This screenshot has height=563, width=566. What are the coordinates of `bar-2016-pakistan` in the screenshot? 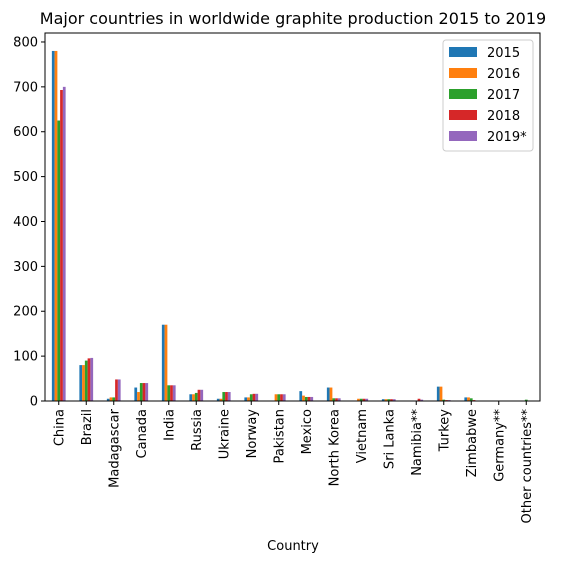 It's located at (276, 397).